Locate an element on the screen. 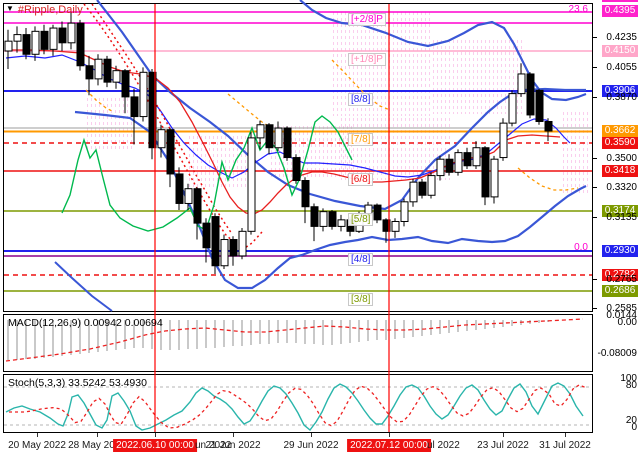 The image size is (640, 457). macd-axis-label: 0.00 is located at coordinates (627, 322).